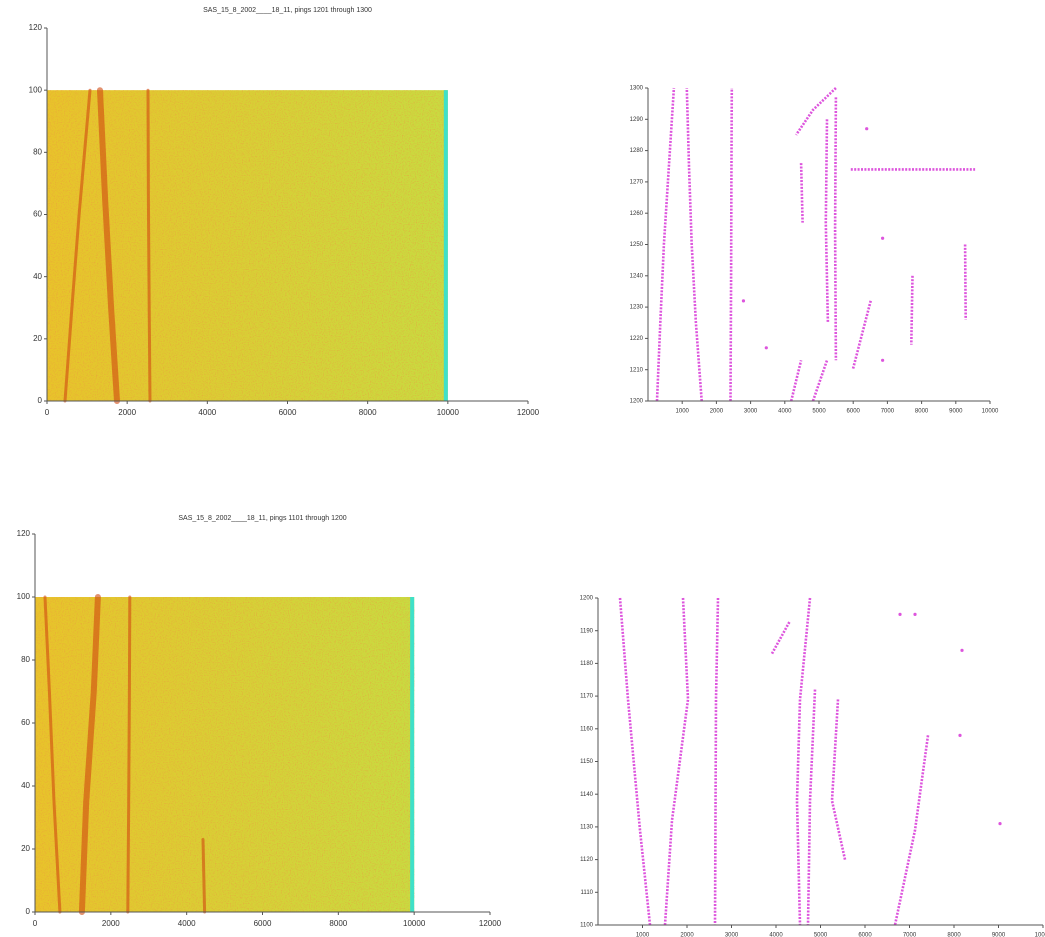 This screenshot has width=1045, height=937. I want to click on y-tick-label: 1290, so click(637, 120).